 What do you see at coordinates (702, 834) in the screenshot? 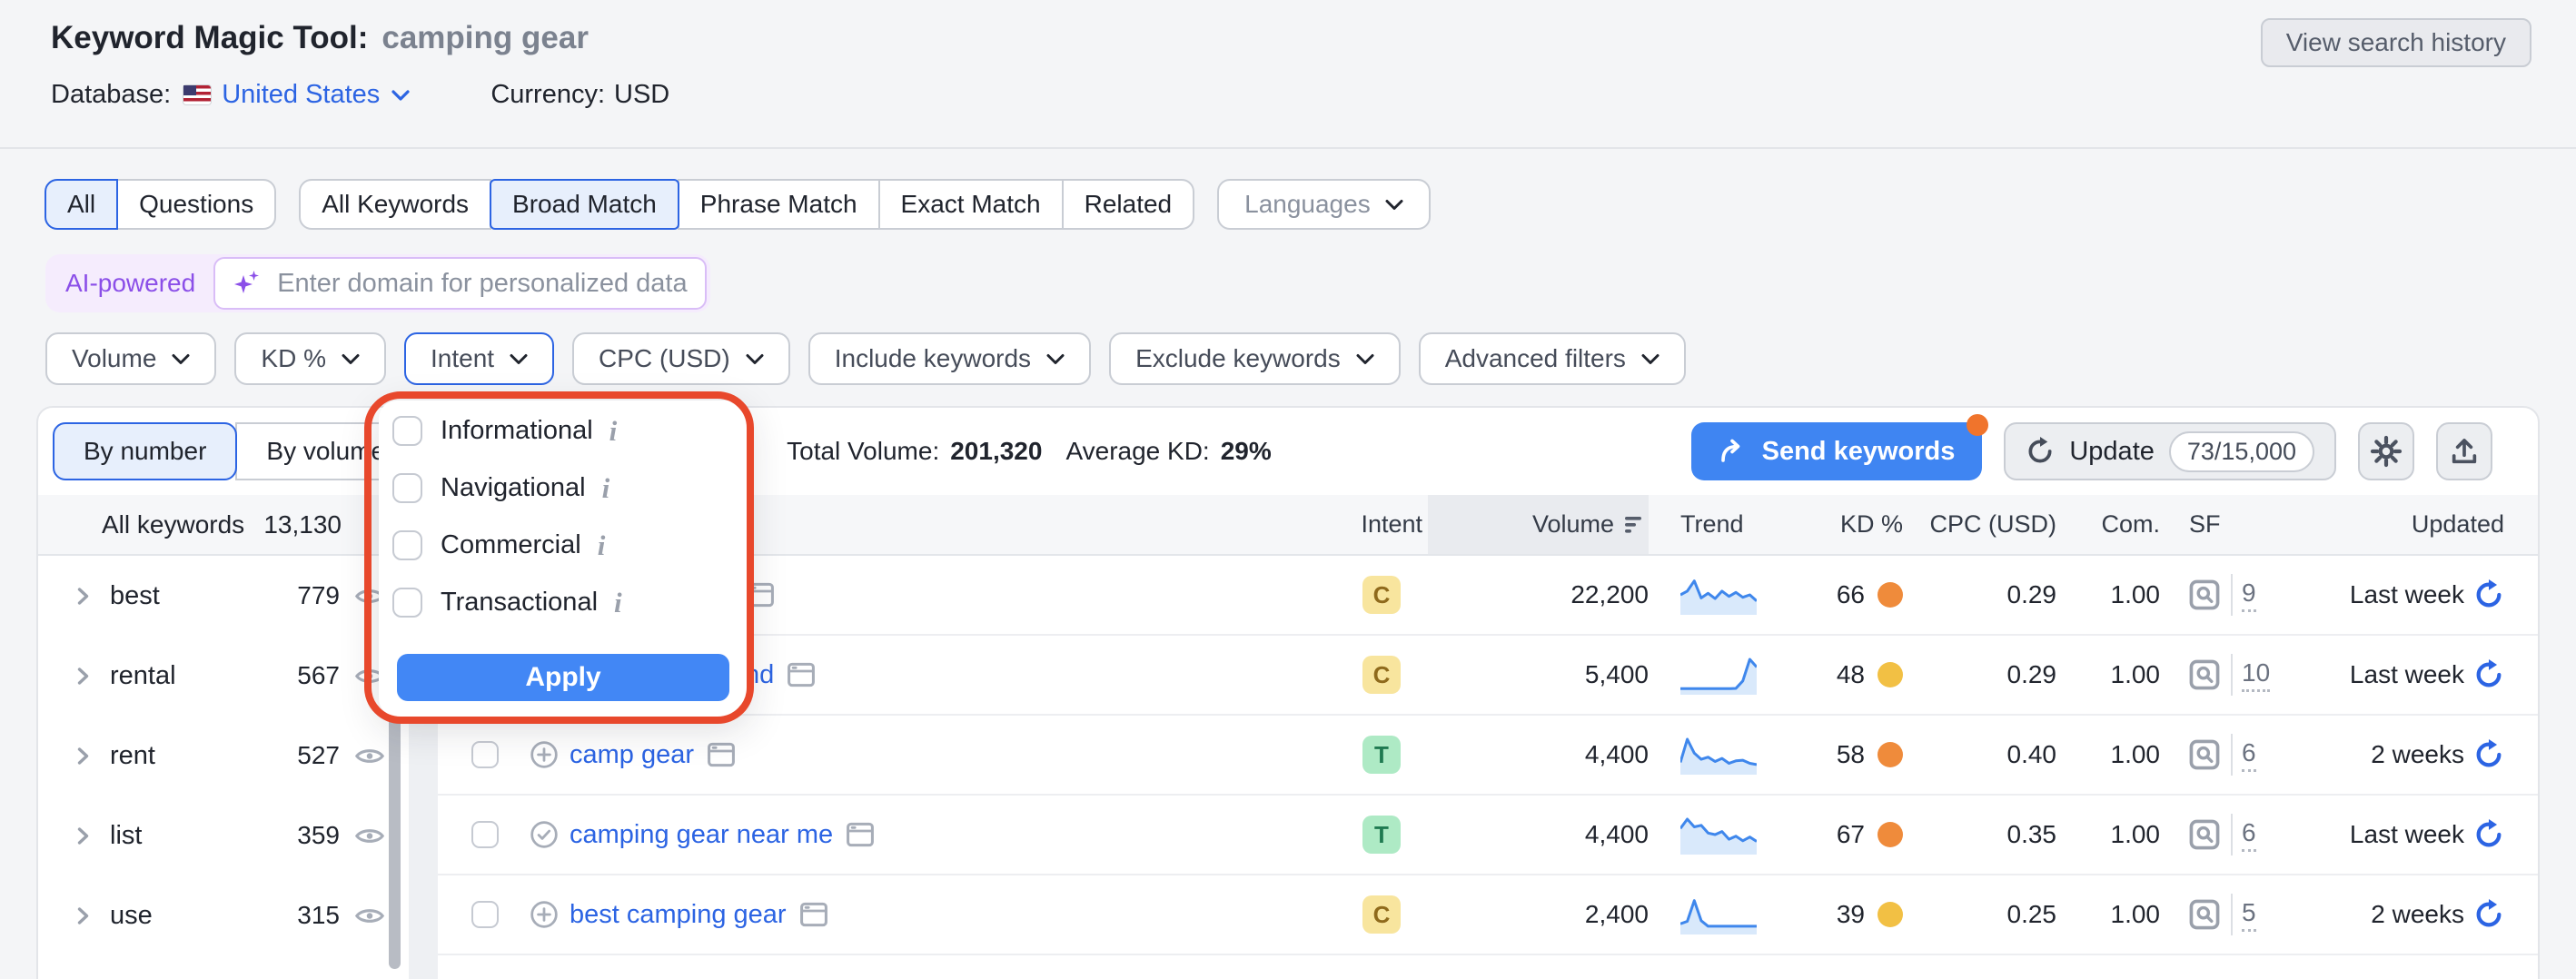
I see `keyword-link: camping gear near me` at bounding box center [702, 834].